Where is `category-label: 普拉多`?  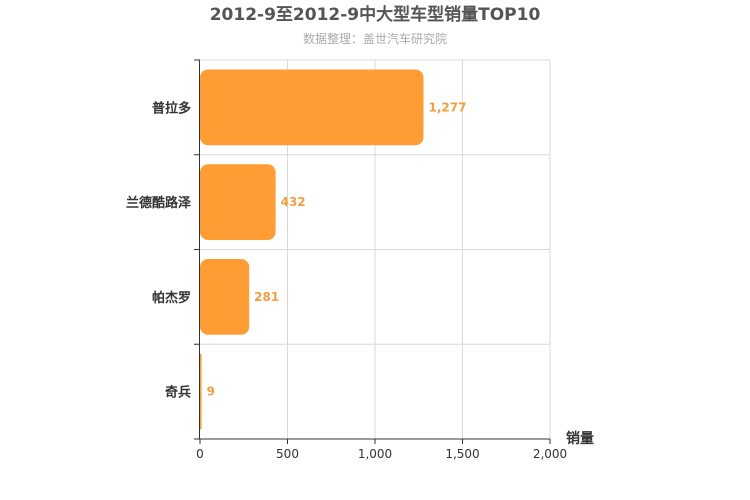 category-label: 普拉多 is located at coordinates (171, 108).